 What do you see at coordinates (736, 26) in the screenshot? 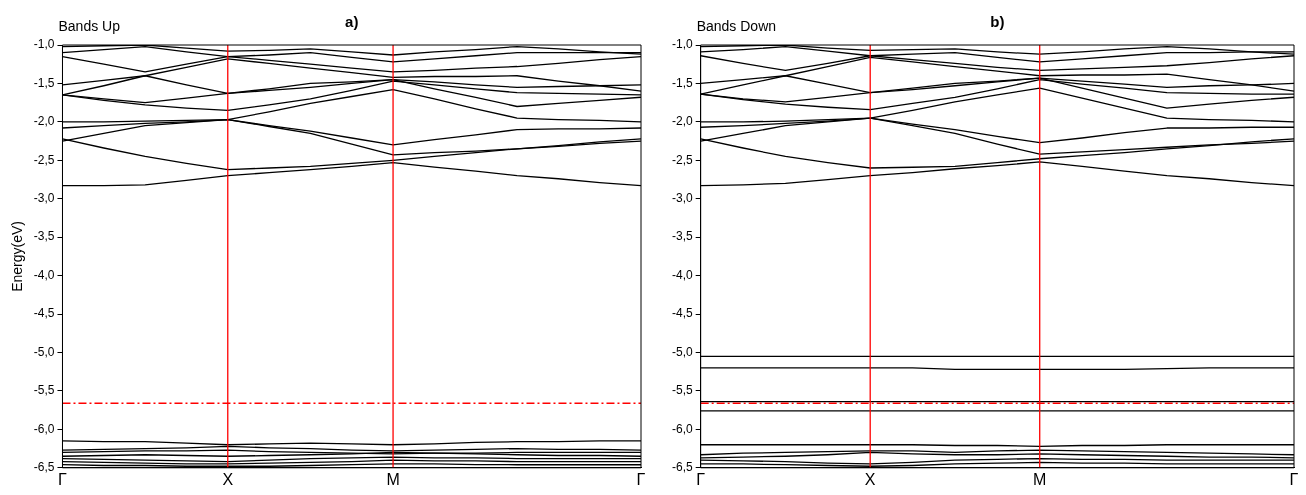
I see `chart-subtitle: Bands Down` at bounding box center [736, 26].